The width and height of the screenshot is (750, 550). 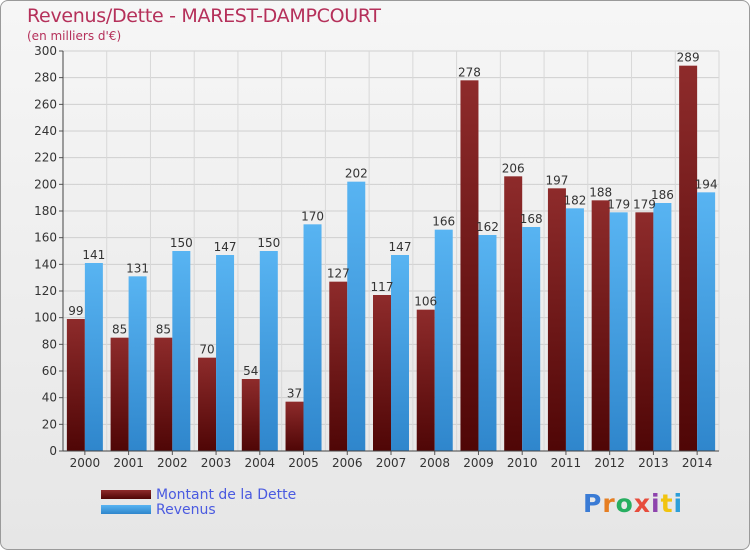 I want to click on x-tick-label: 2011, so click(x=566, y=463).